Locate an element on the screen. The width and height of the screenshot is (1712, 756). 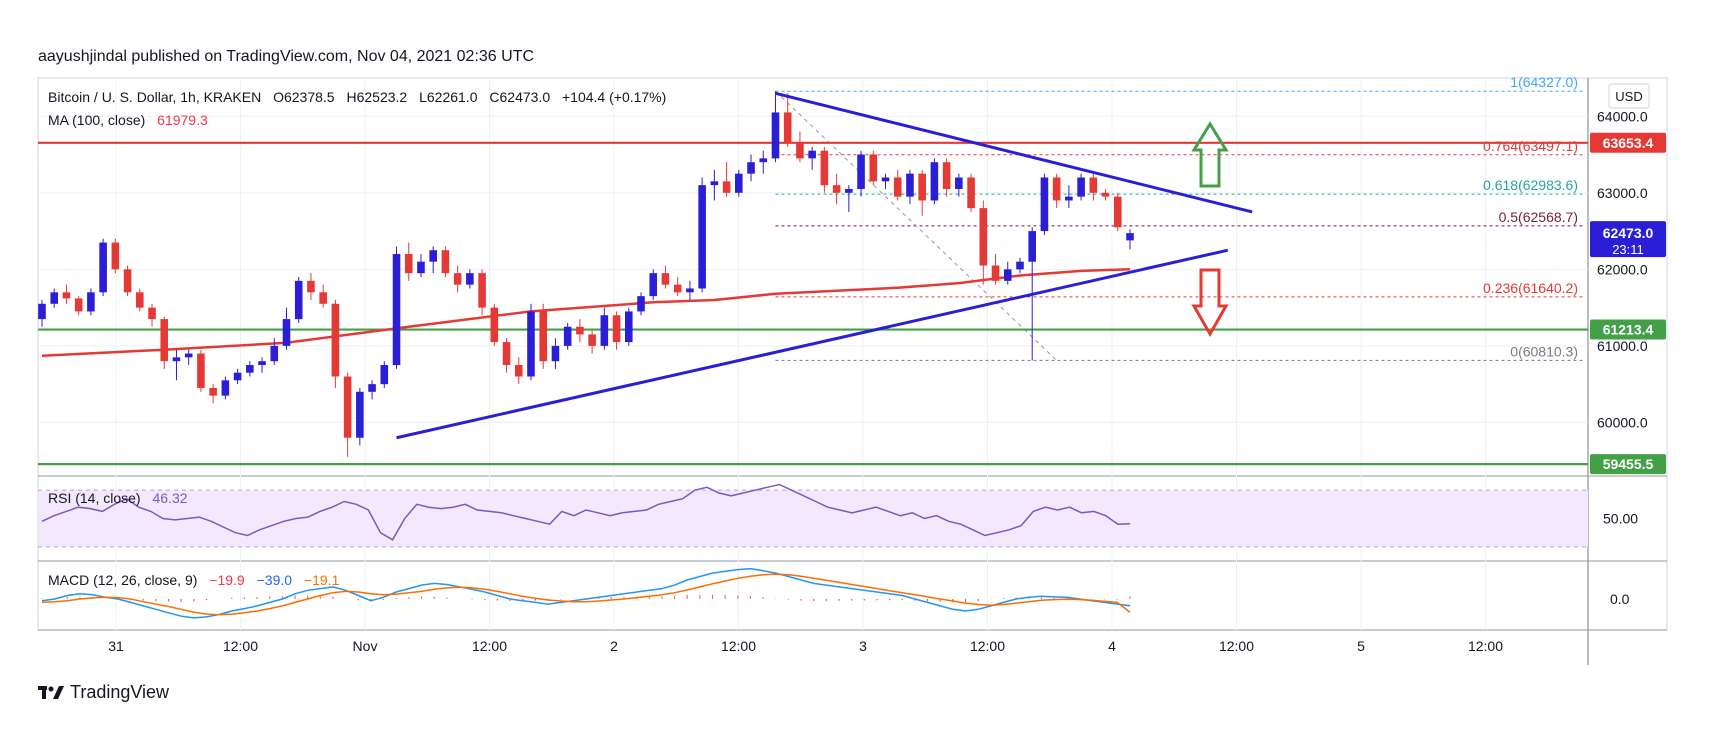
low-value: L62261.0 is located at coordinates (448, 97).